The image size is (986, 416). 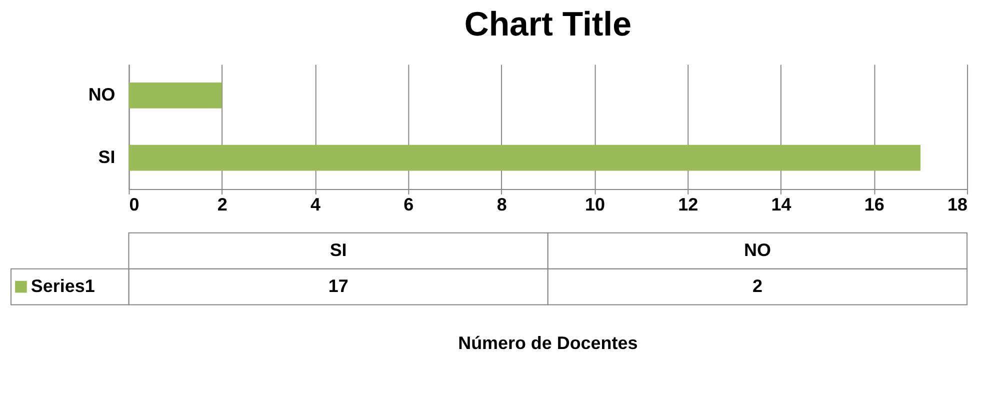 What do you see at coordinates (409, 204) in the screenshot?
I see `x-tick-label: 6` at bounding box center [409, 204].